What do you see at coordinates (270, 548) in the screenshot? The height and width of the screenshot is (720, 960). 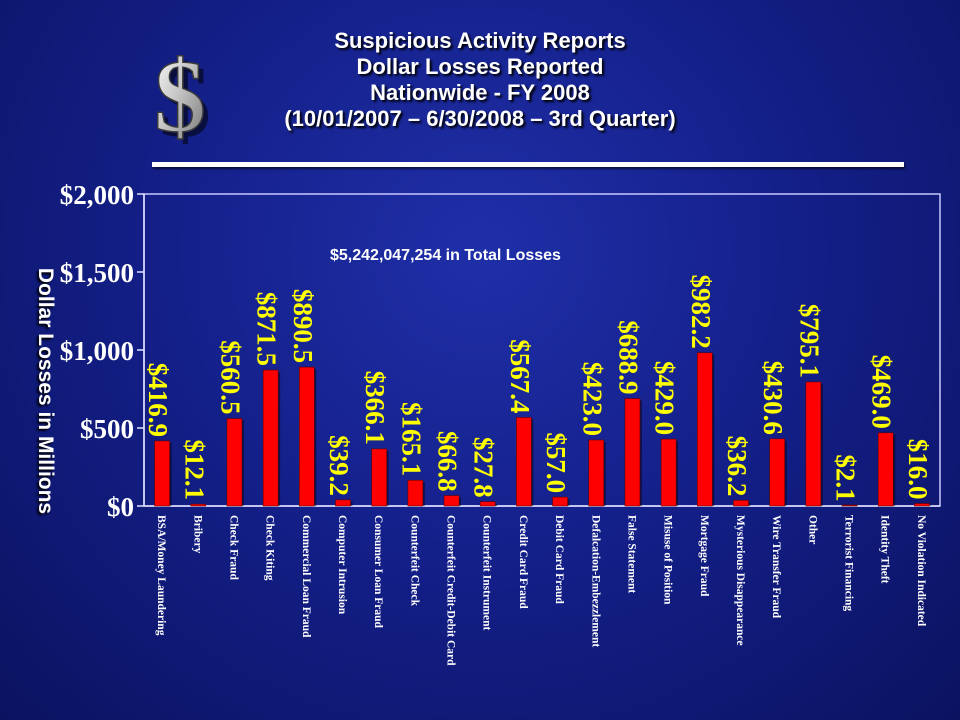 I see `category-label: Check Kiting` at bounding box center [270, 548].